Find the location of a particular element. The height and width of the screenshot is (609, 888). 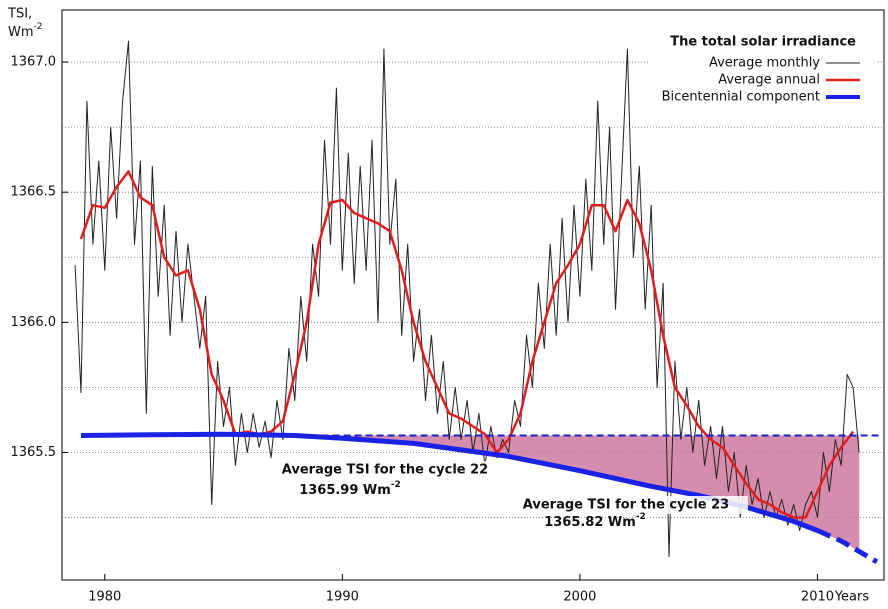

y-tick-label: 1366.0 is located at coordinates (34, 322).